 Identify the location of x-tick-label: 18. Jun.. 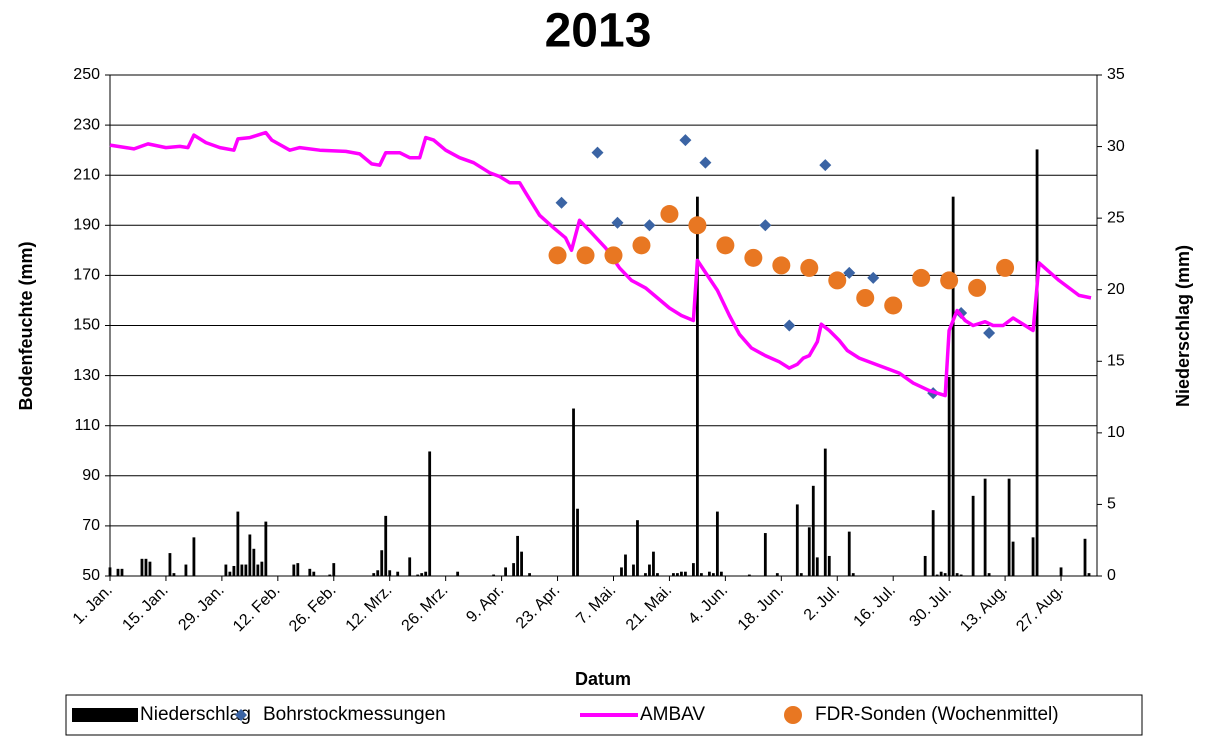
(761, 608).